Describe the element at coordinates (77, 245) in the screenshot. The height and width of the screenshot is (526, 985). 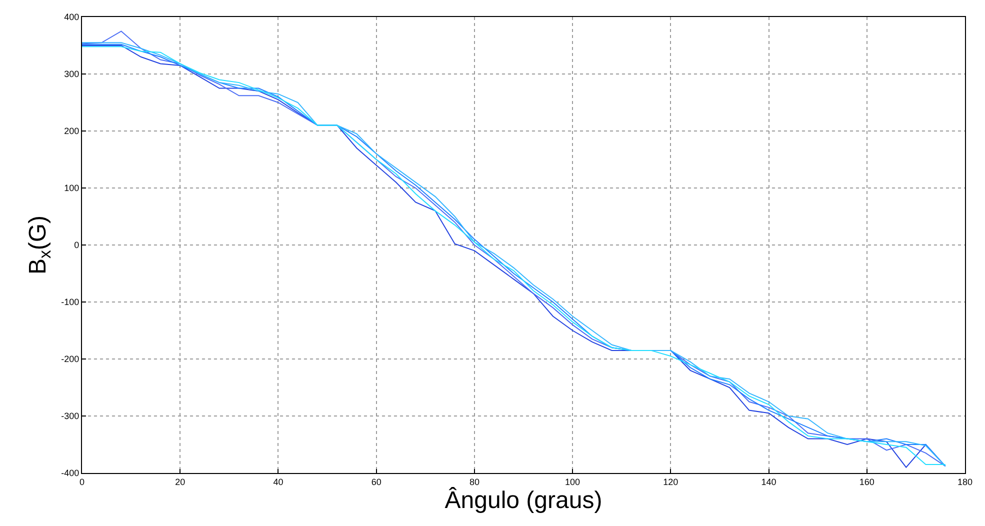
I see `y-tick-label: 0` at that location.